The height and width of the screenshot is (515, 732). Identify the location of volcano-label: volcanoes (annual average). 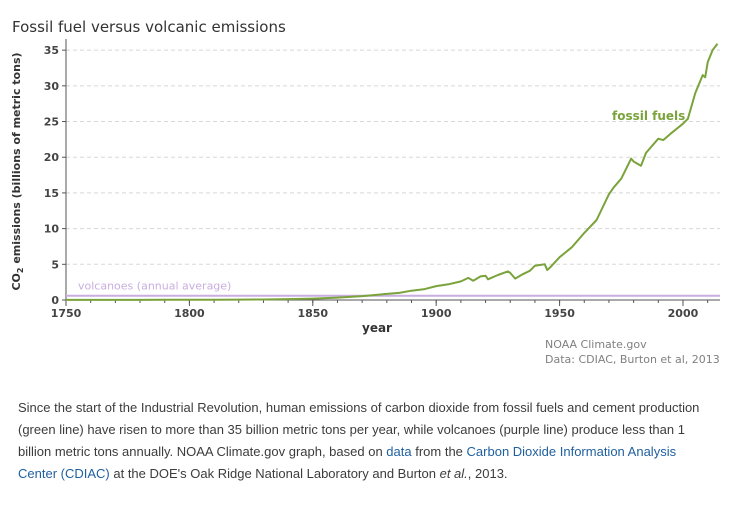
(154, 286).